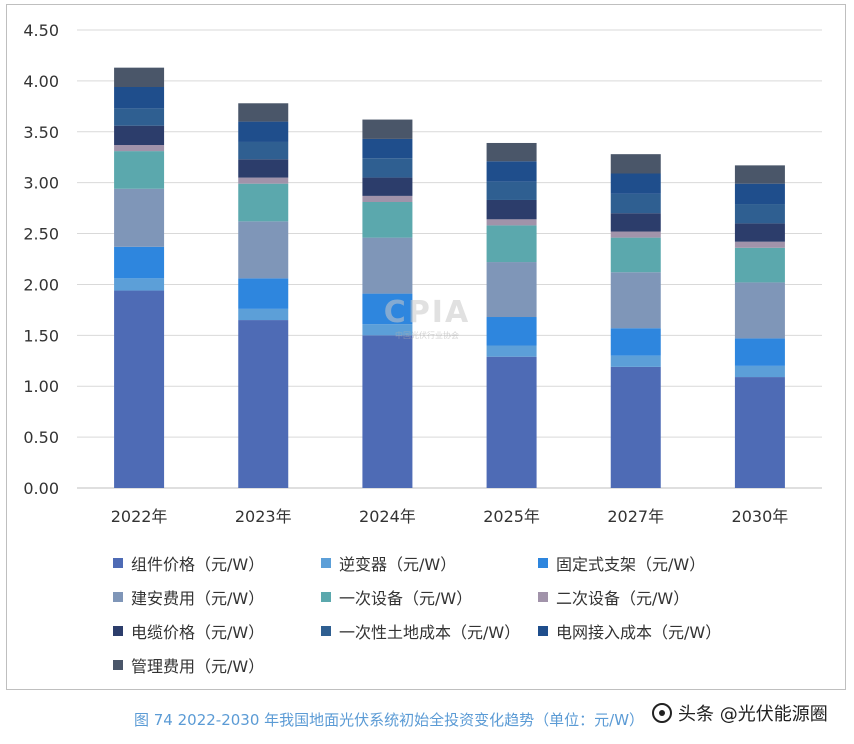  Describe the element at coordinates (198, 564) in the screenshot. I see `legend-label: 组件价格（元/W）` at that location.